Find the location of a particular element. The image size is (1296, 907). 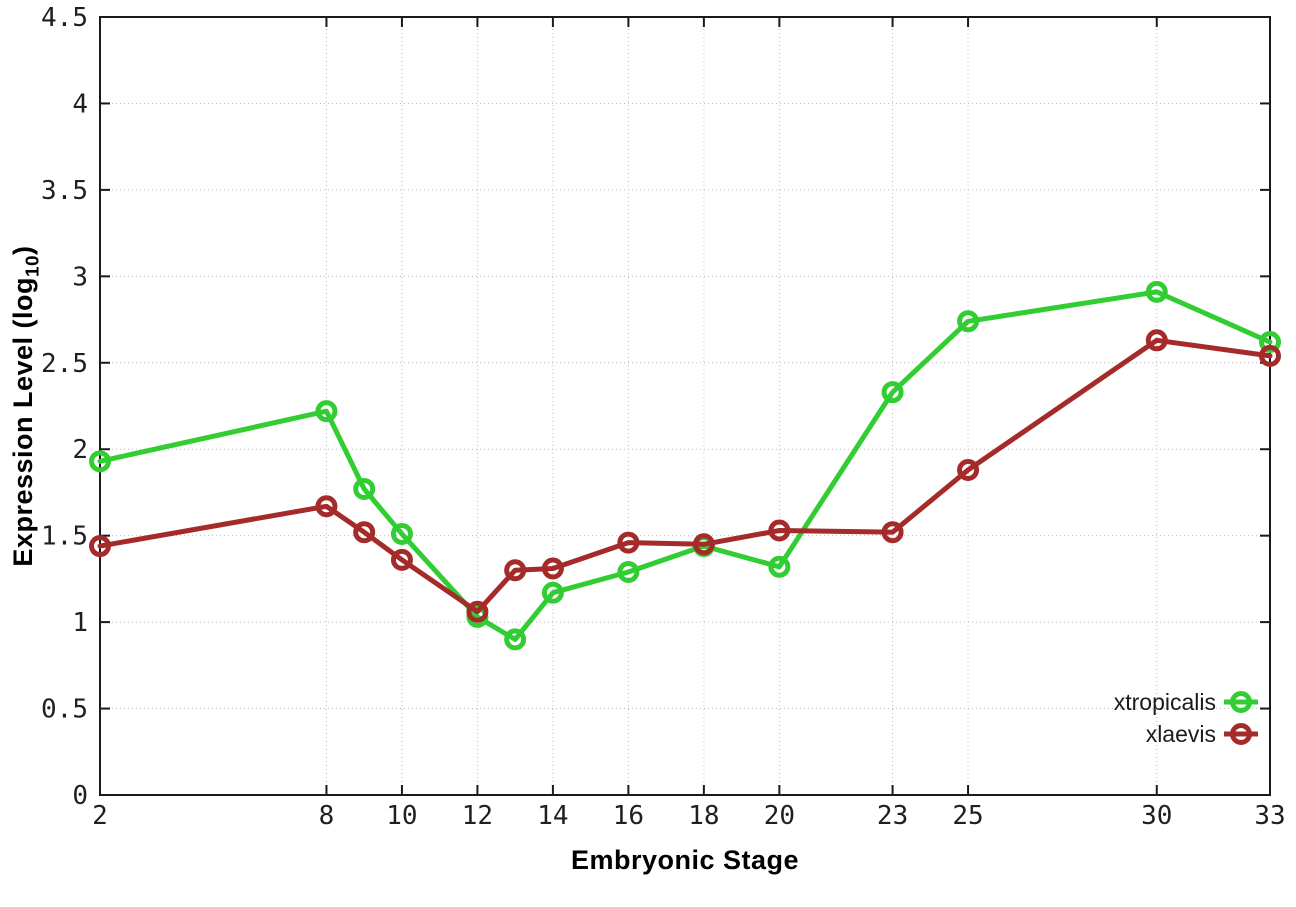

y-tick-label: 3 is located at coordinates (80, 277).